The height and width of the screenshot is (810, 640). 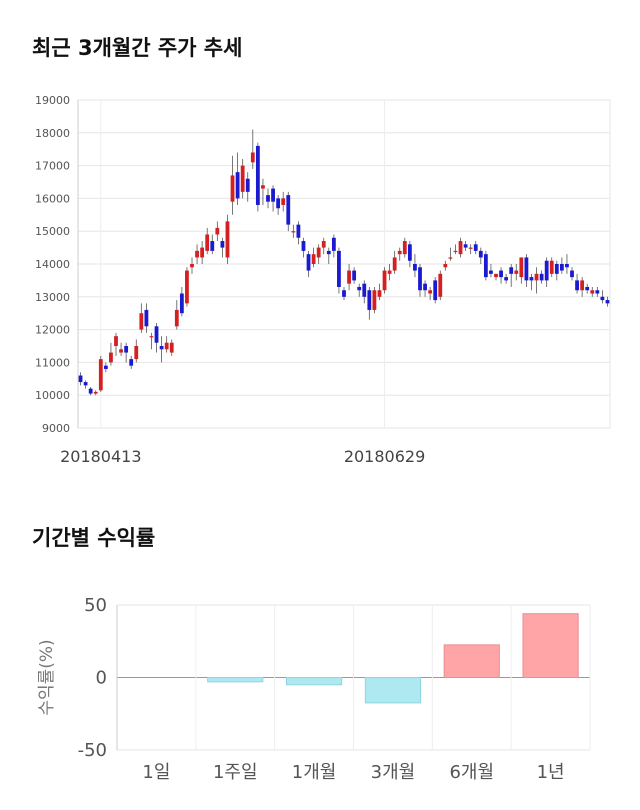 What do you see at coordinates (56, 428) in the screenshot?
I see `y-tick-label: 9000` at bounding box center [56, 428].